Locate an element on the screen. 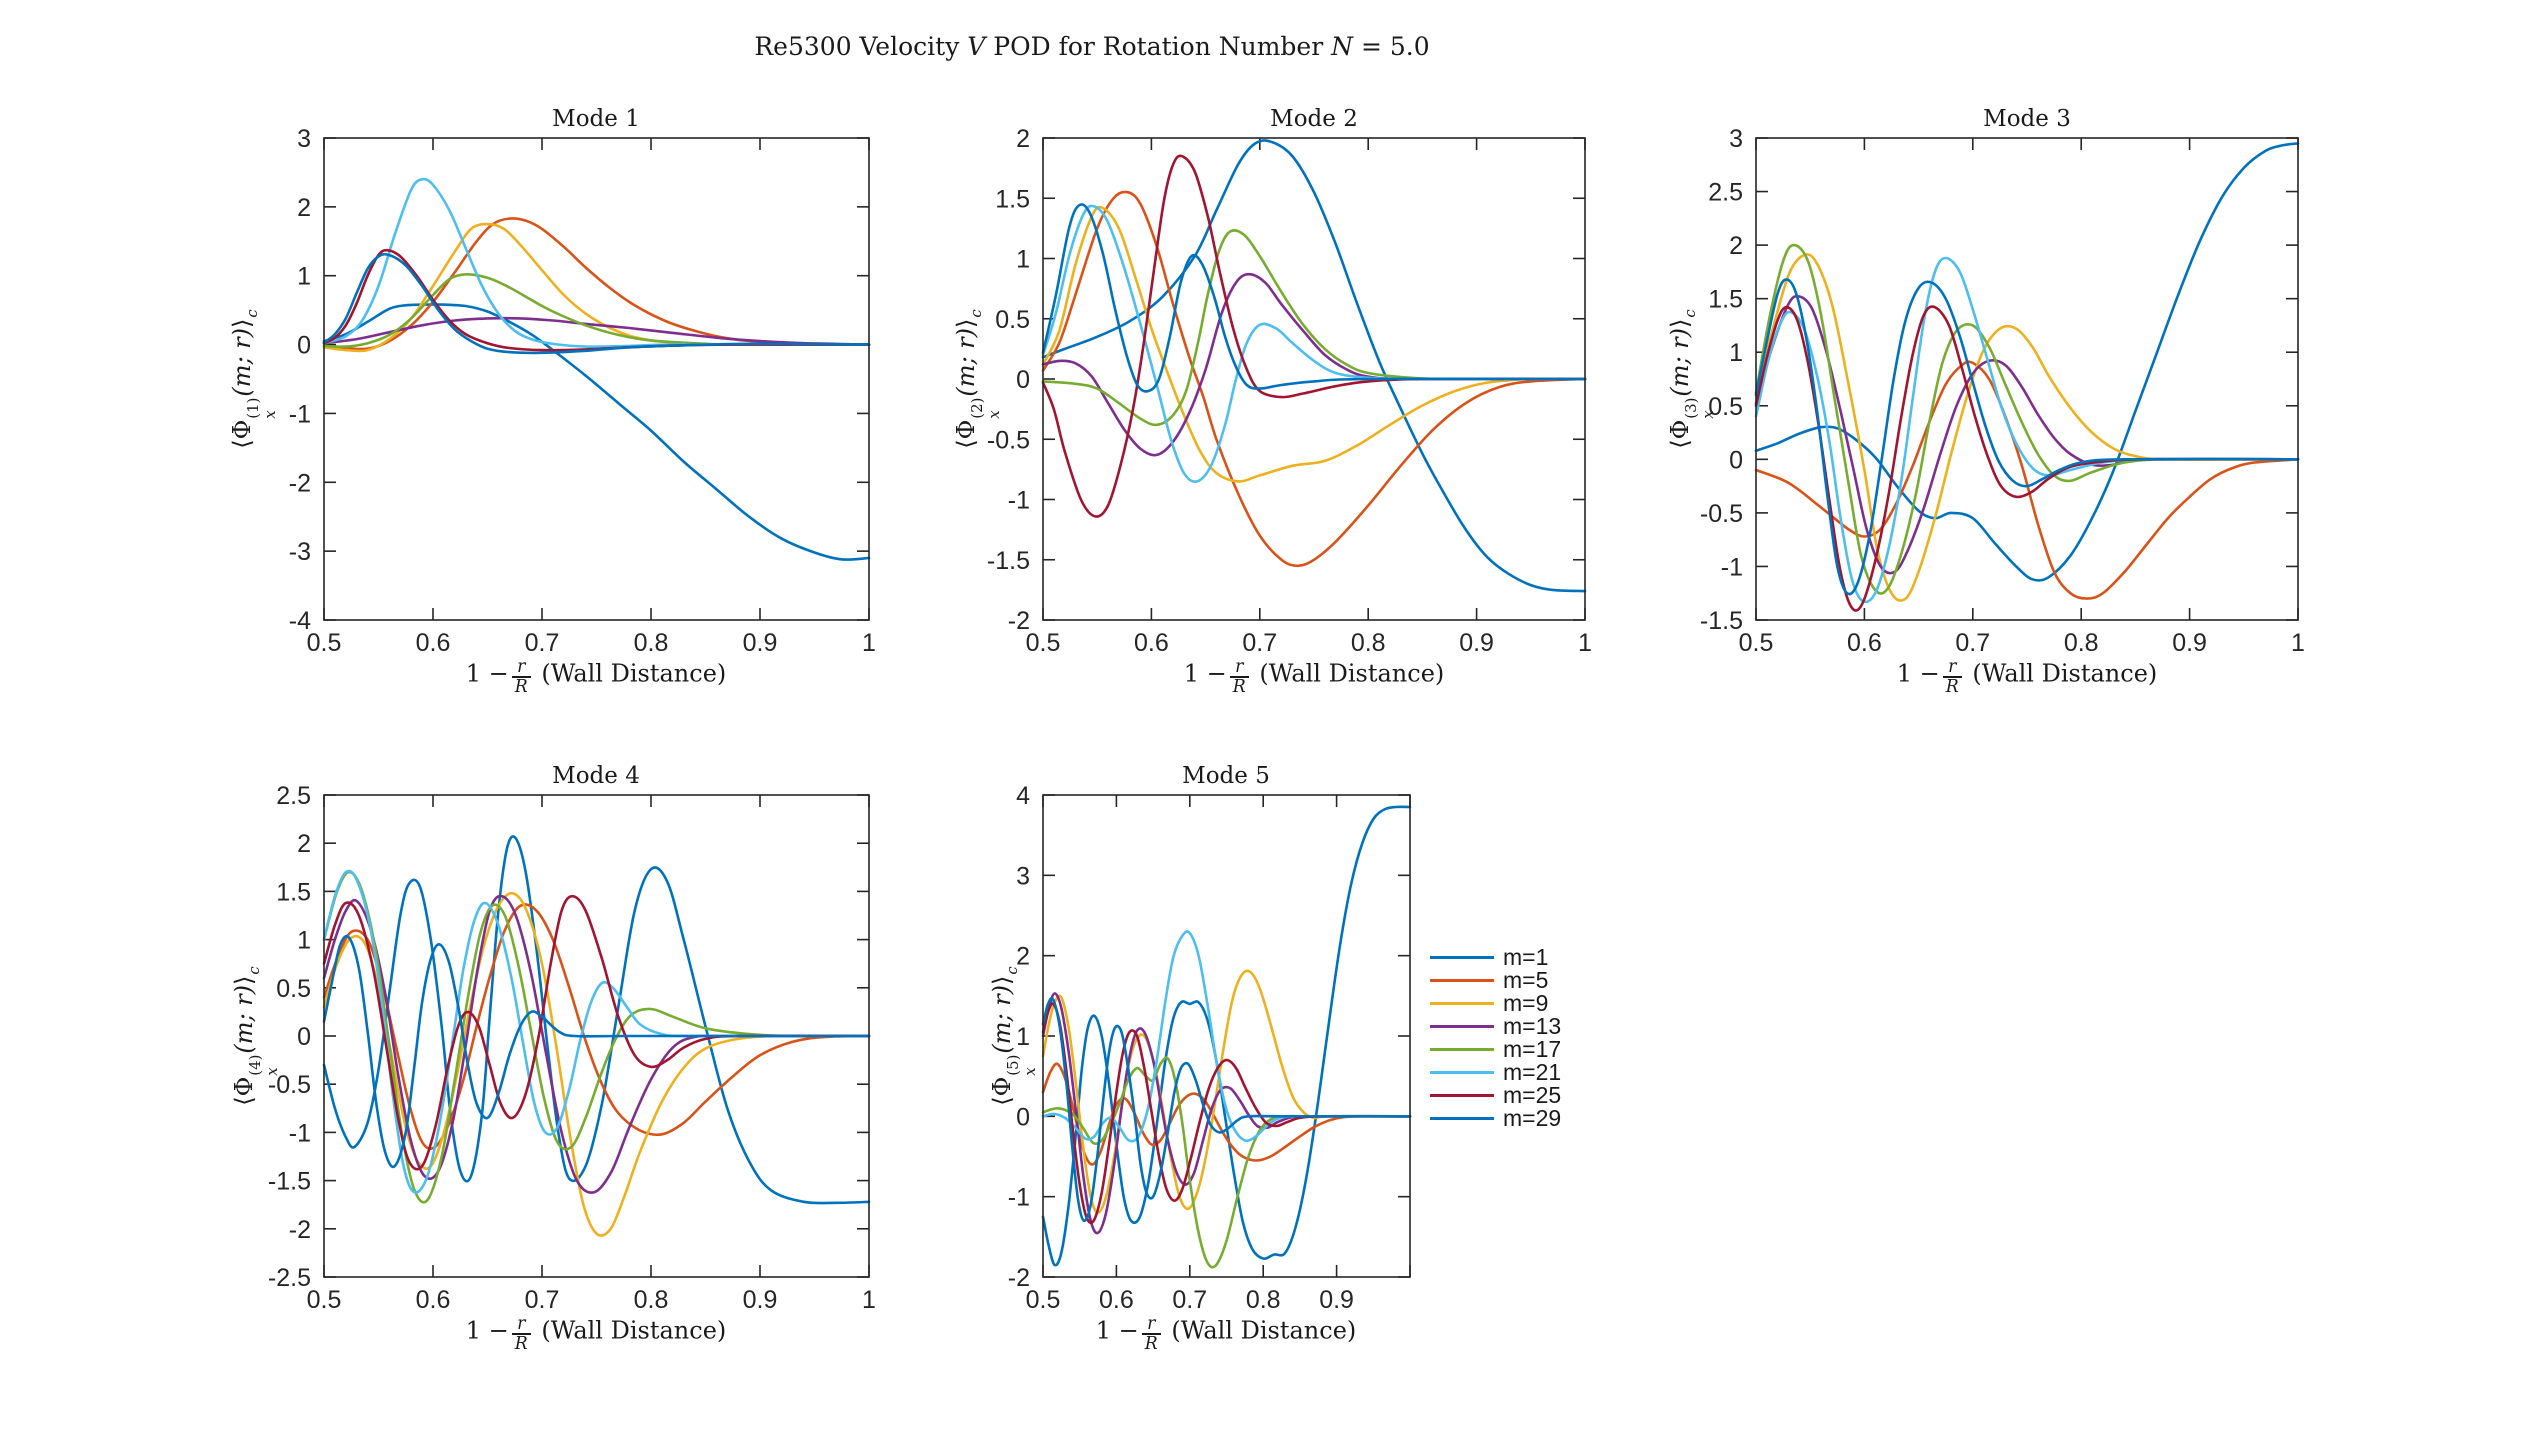 This screenshot has height=1430, width=2537. legend-entry: m=25 is located at coordinates (1495, 1095).